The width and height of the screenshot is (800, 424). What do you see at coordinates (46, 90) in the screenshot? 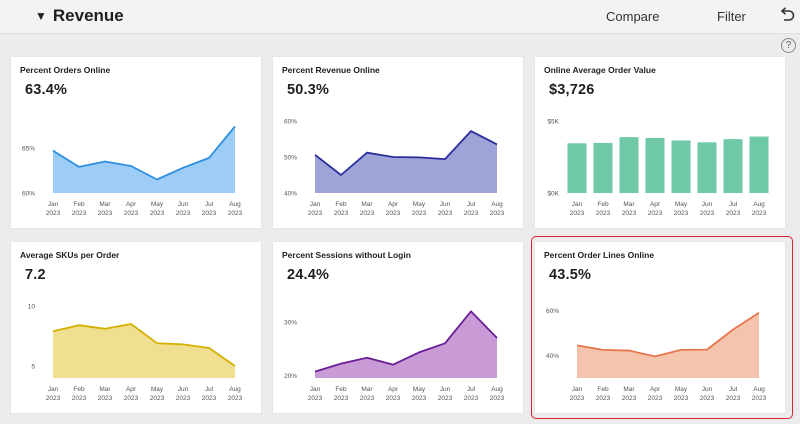
I see `card-value: 63.4%` at bounding box center [46, 90].